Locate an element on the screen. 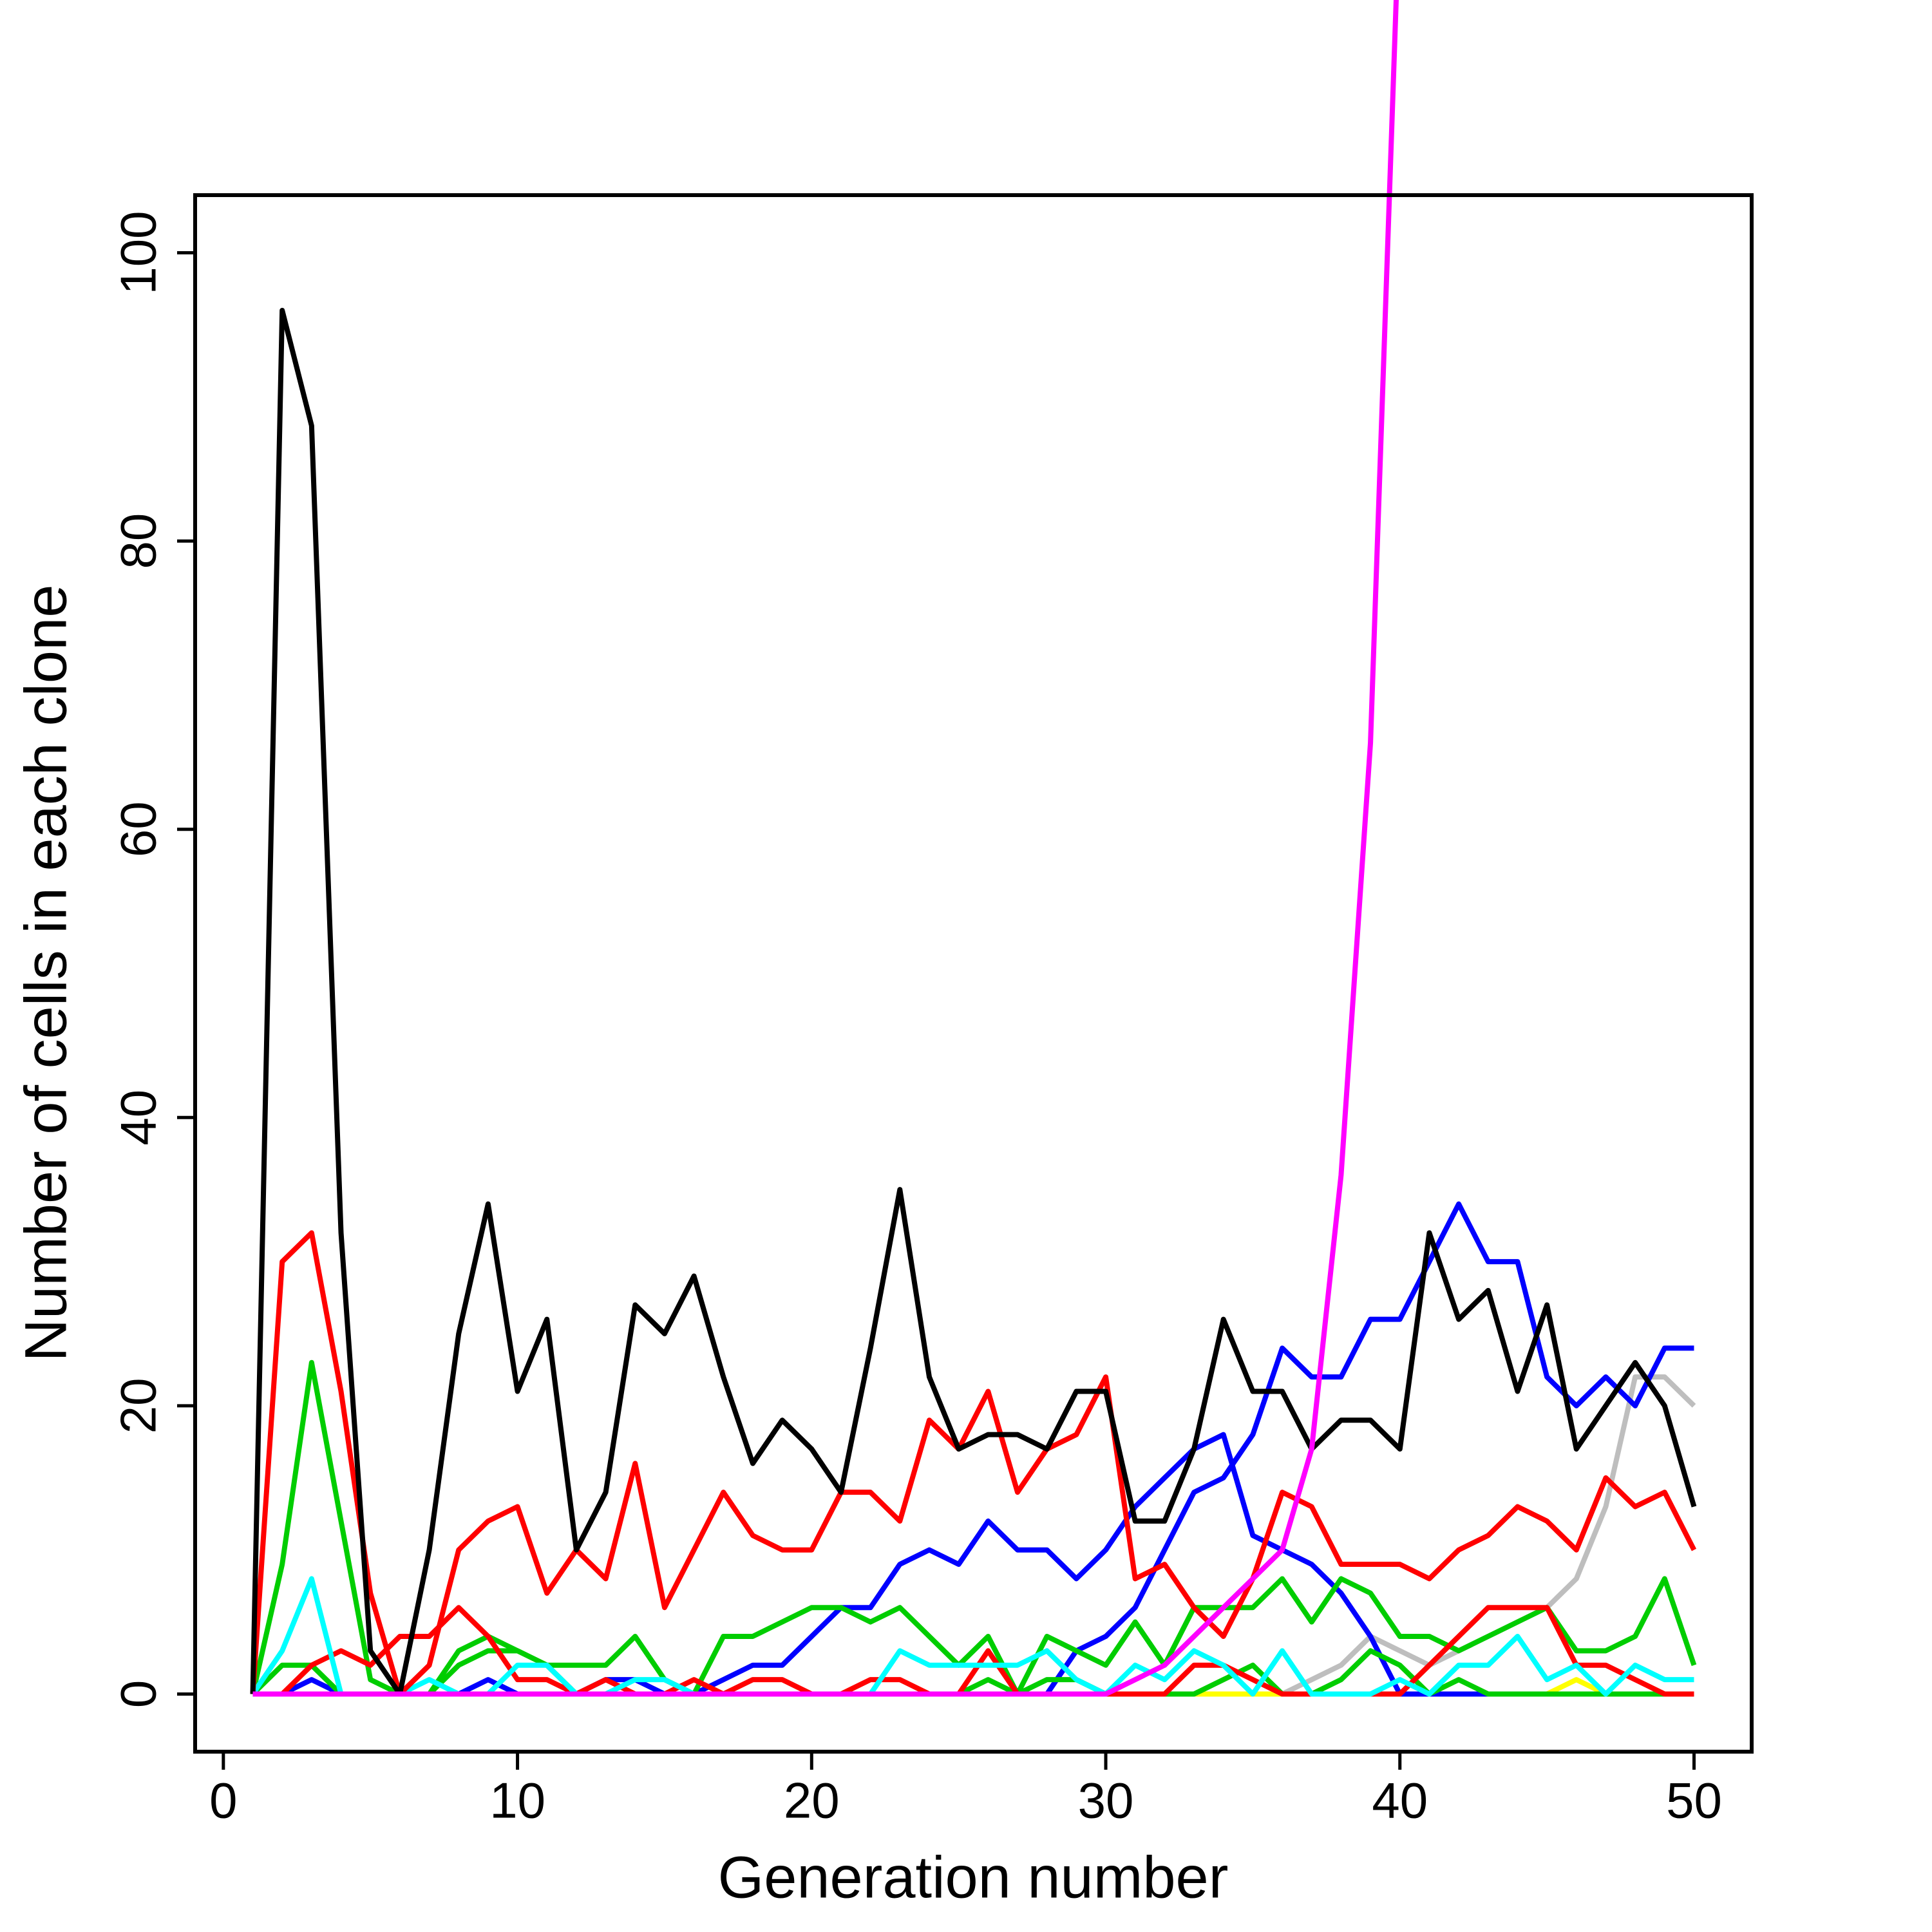 This screenshot has width=1932, height=1932. x-tick-label: 10 is located at coordinates (517, 1801).